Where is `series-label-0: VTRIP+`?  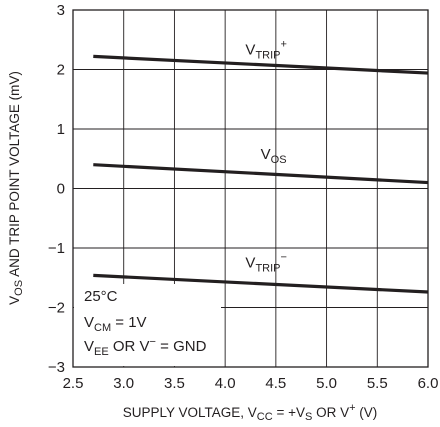 series-label-0: VTRIP+ is located at coordinates (266, 50).